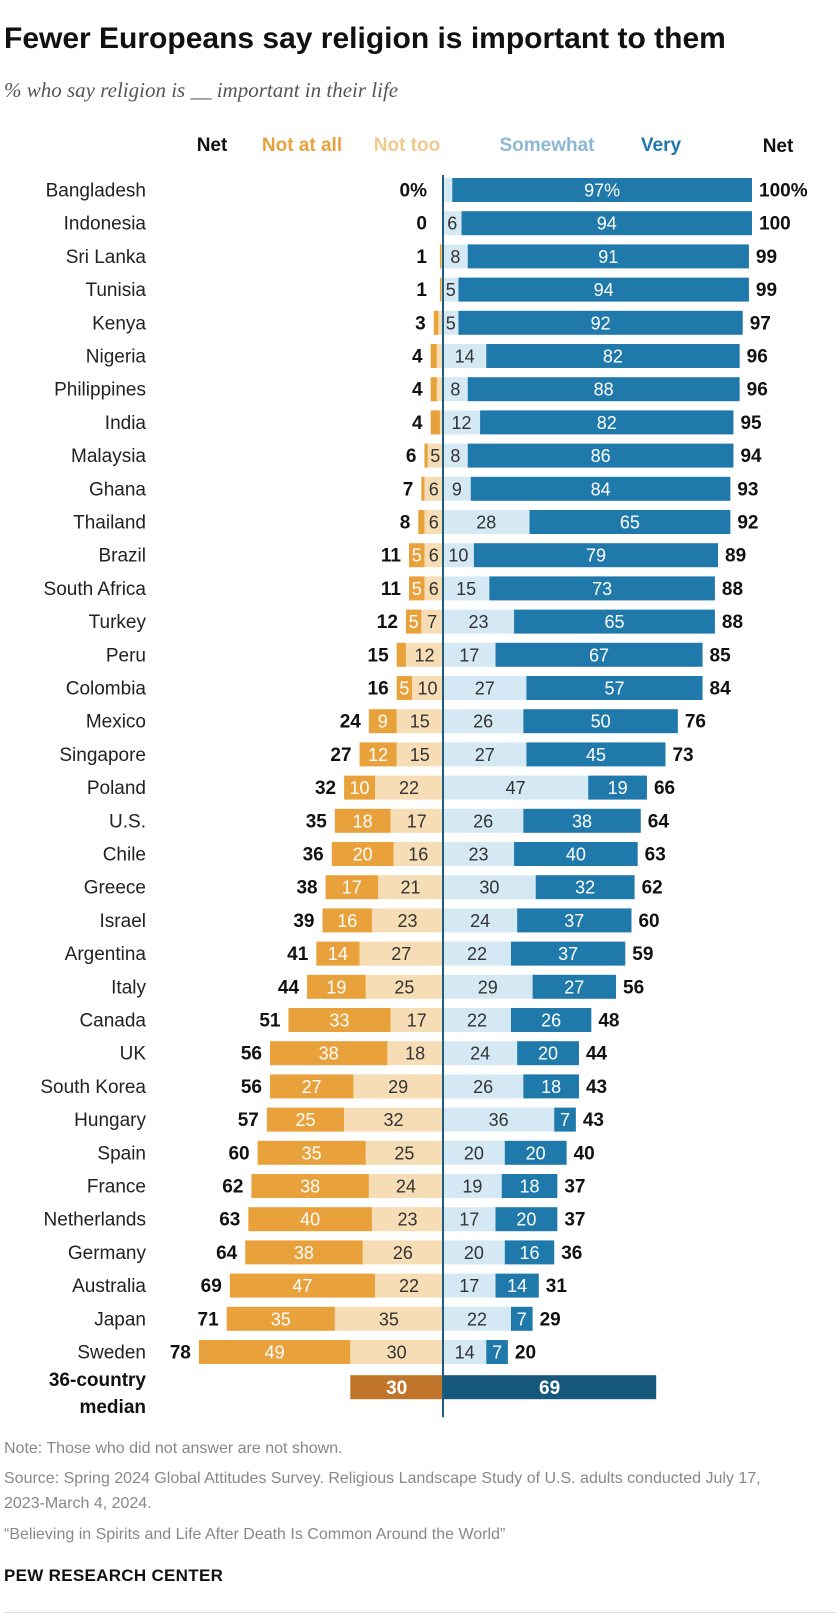  What do you see at coordinates (360, 788) in the screenshot?
I see `data-label-not-at-all: 10` at bounding box center [360, 788].